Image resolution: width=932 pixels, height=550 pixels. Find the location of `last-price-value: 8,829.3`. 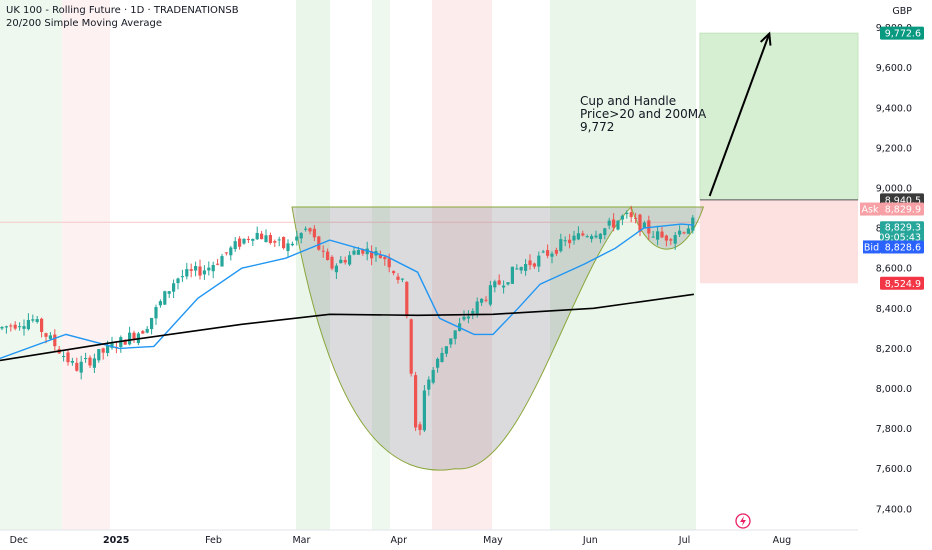

last-price-value: 8,829.3 is located at coordinates (903, 228).